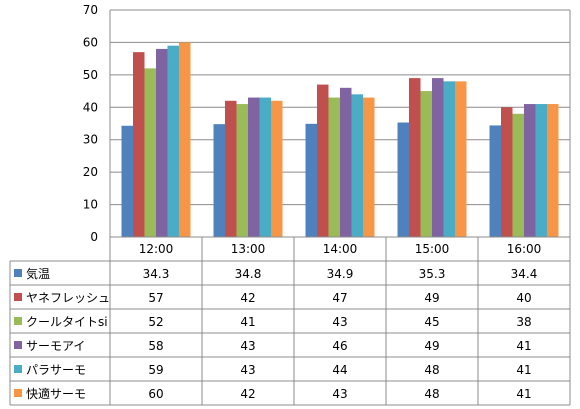 This screenshot has height=409, width=580. Describe the element at coordinates (156, 249) in the screenshot. I see `x-category-label: 12:00` at that location.